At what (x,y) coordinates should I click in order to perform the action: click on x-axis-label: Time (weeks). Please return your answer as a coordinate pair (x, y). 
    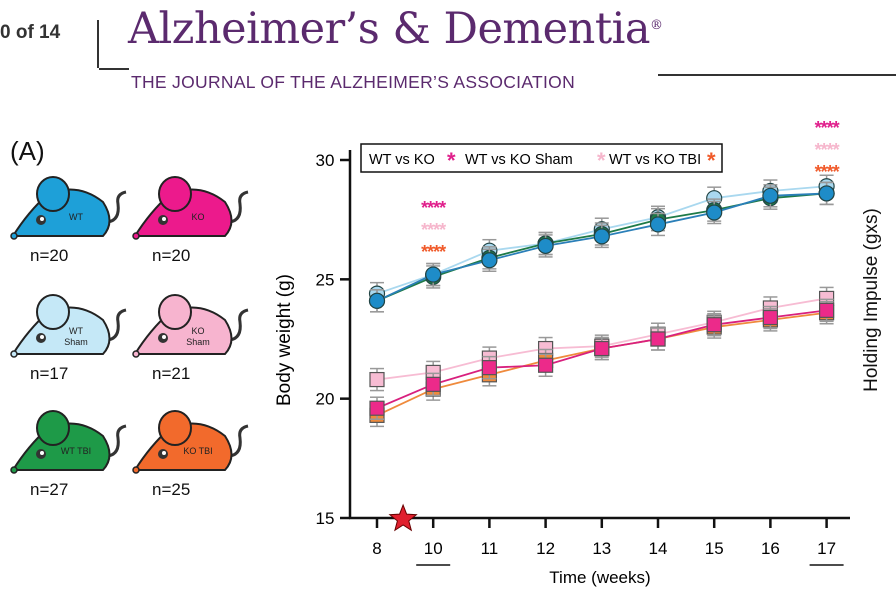
    Looking at the image, I should click on (599, 577).